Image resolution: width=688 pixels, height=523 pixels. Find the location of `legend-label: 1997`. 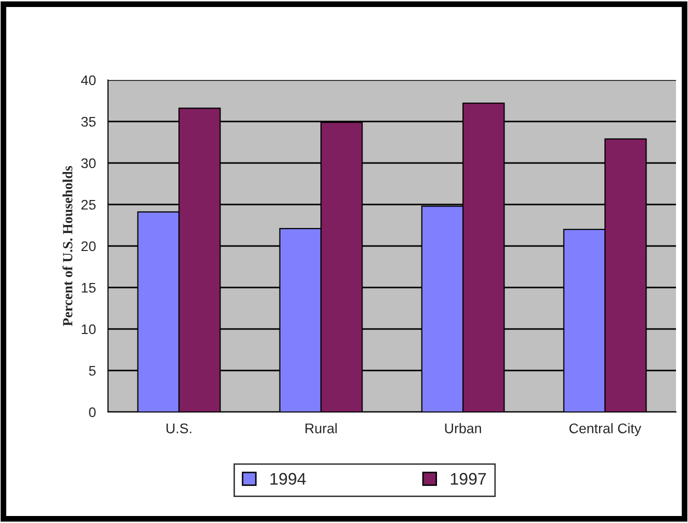

legend-label: 1997 is located at coordinates (468, 478).